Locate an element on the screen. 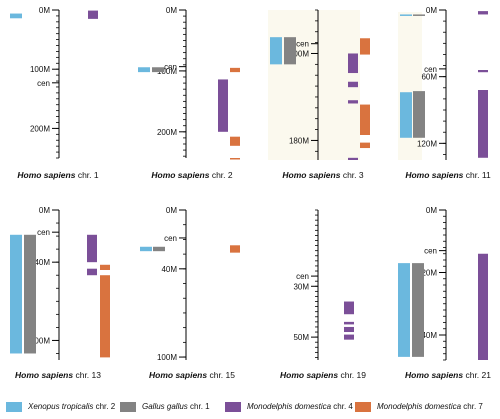 The image size is (500, 419). legend-label-chr: chr. 1 is located at coordinates (198, 406).